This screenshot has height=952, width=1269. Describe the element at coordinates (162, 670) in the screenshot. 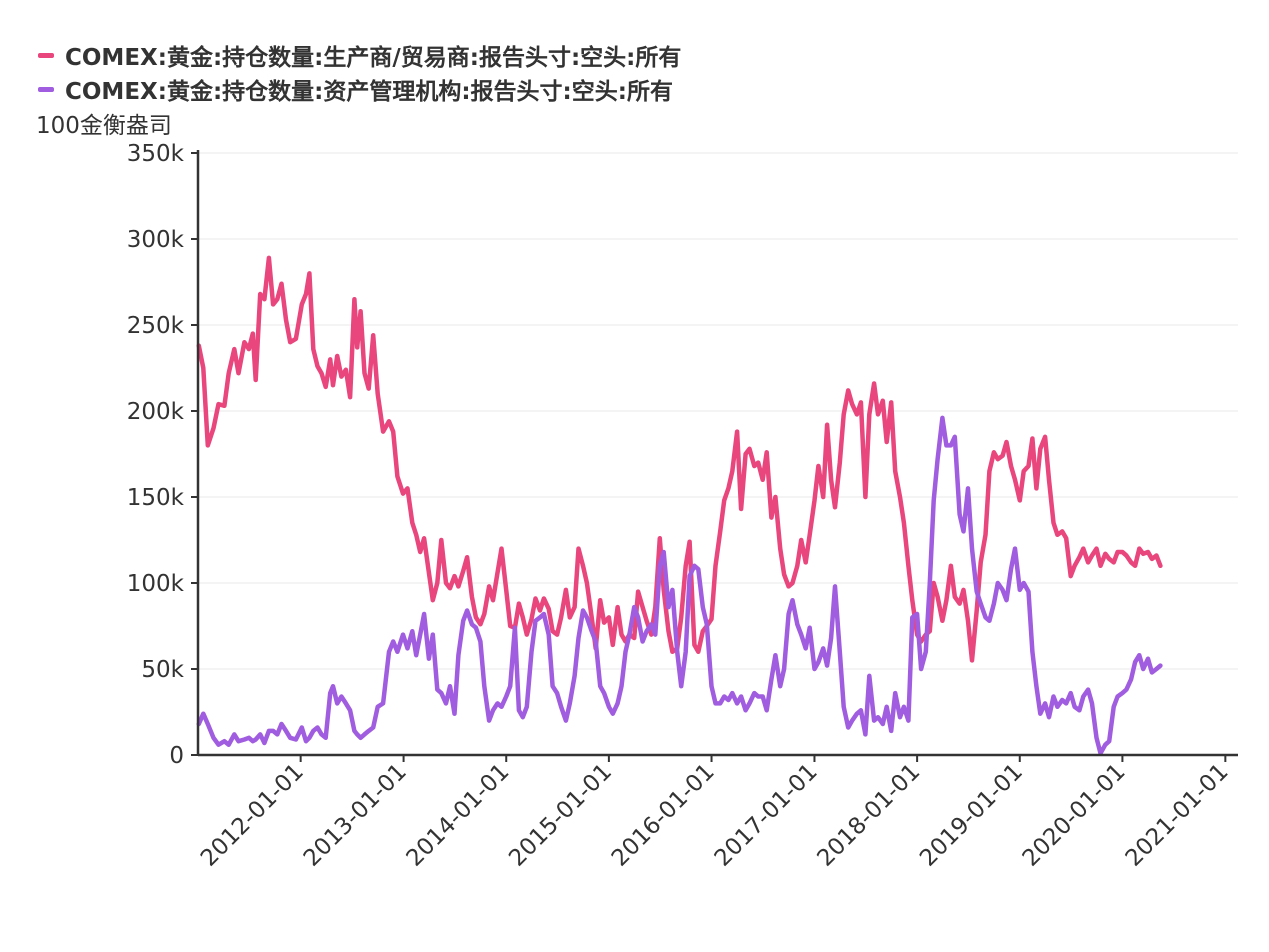

I see `y-tick-label: 50k` at that location.